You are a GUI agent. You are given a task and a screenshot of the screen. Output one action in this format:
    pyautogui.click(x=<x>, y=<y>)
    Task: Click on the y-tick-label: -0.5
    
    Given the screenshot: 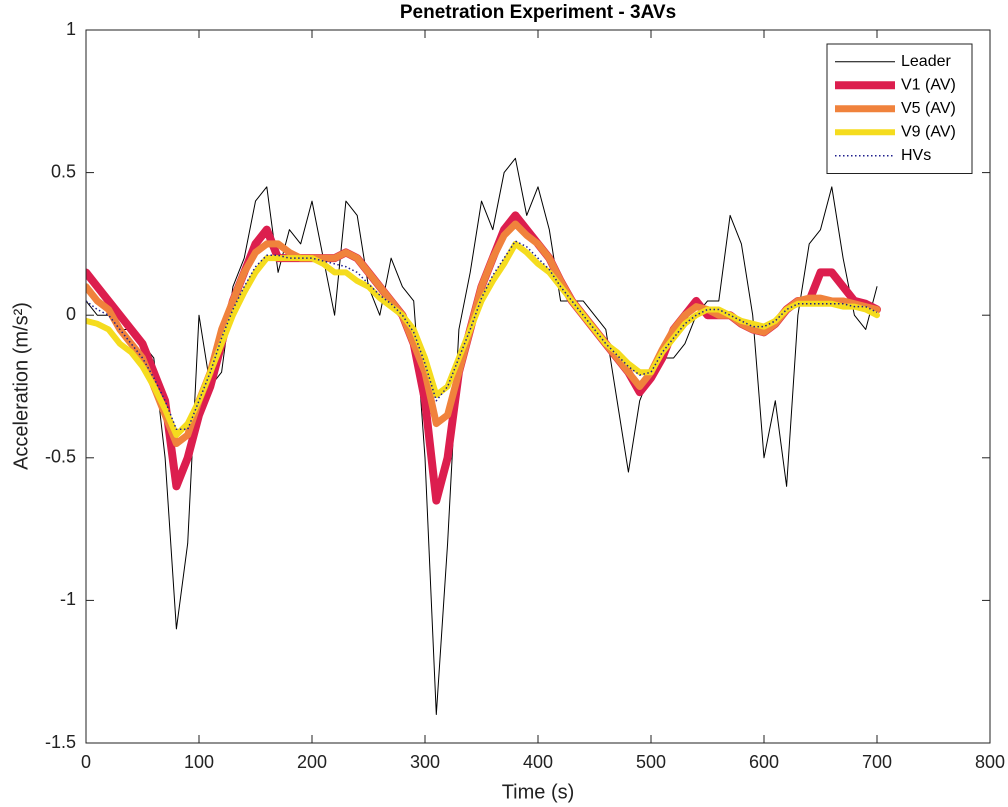 What is the action you would take?
    pyautogui.click(x=60, y=457)
    